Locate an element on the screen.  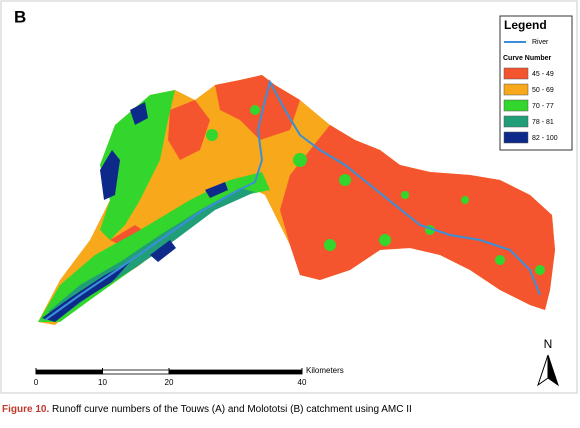
legend-river-label: River is located at coordinates (540, 42).